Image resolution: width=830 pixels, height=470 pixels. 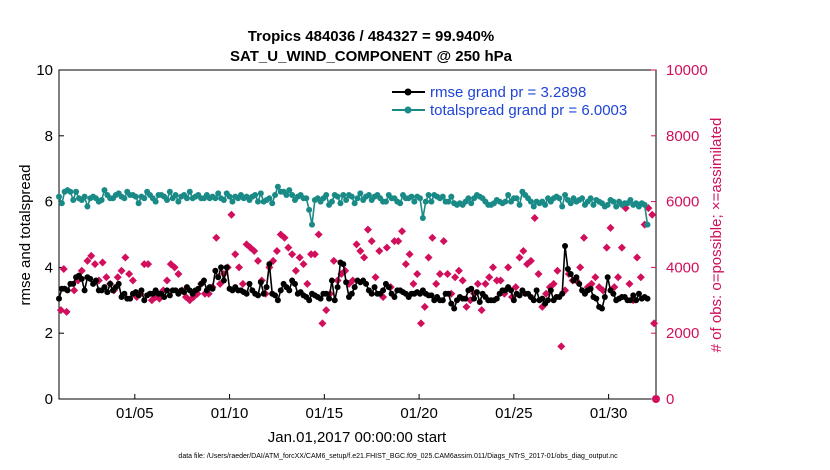 I want to click on legend-box, so click(x=518, y=102).